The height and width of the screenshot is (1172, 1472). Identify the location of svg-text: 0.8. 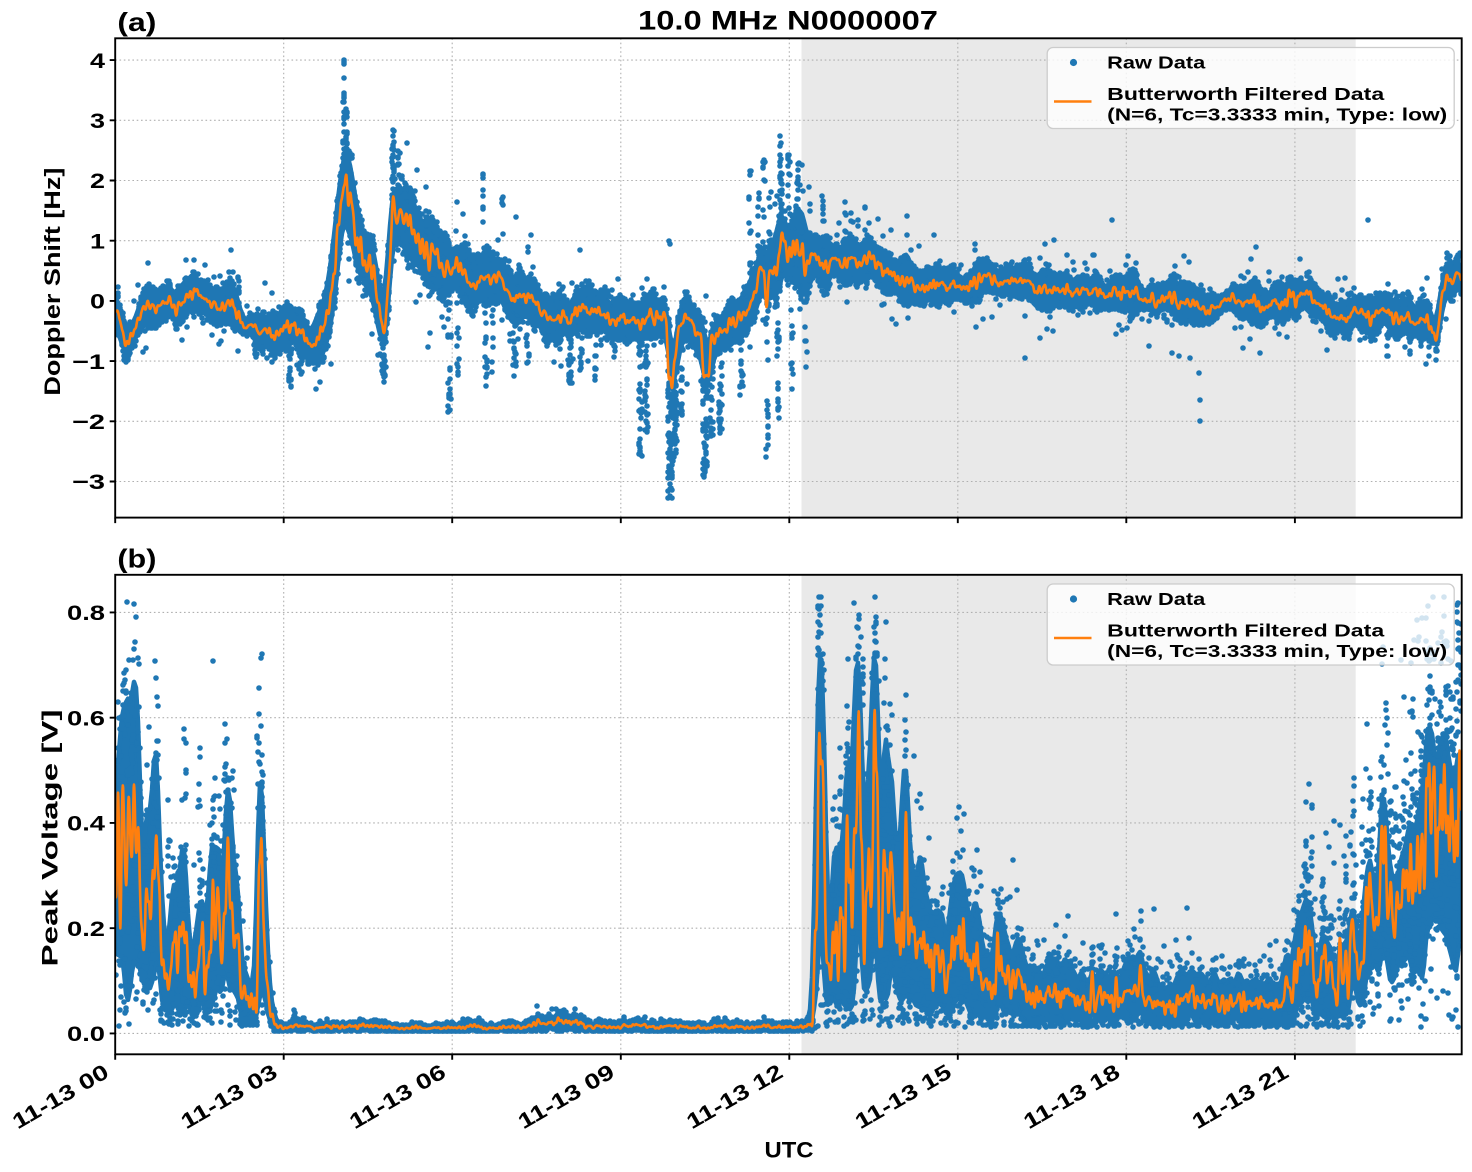
(86, 613).